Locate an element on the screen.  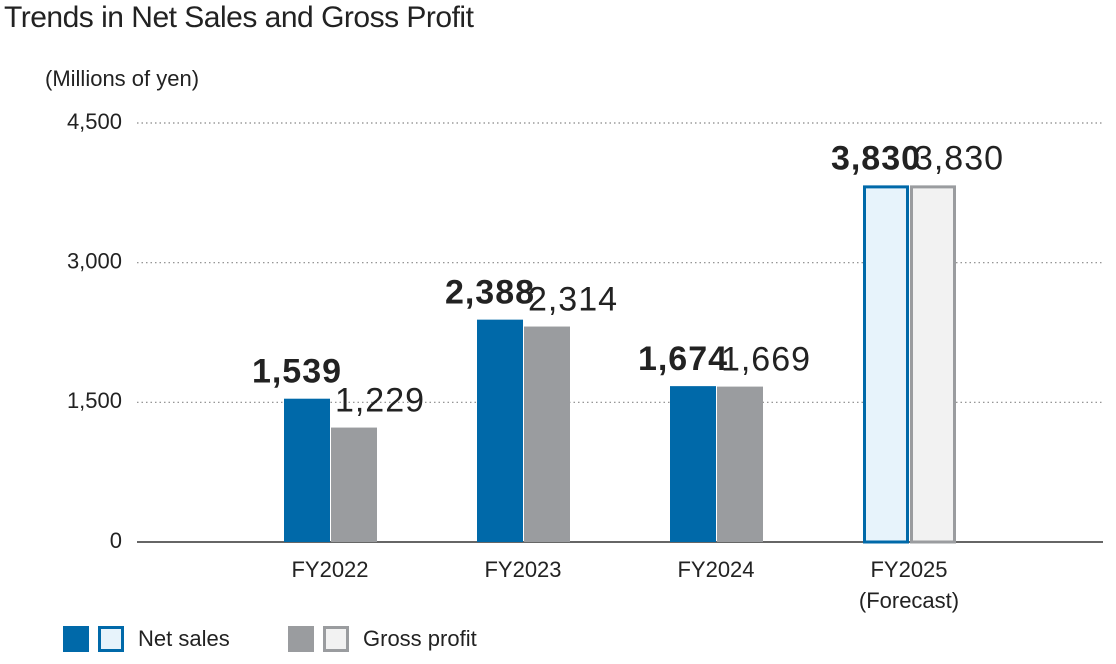
value-label: 1,539 is located at coordinates (297, 372).